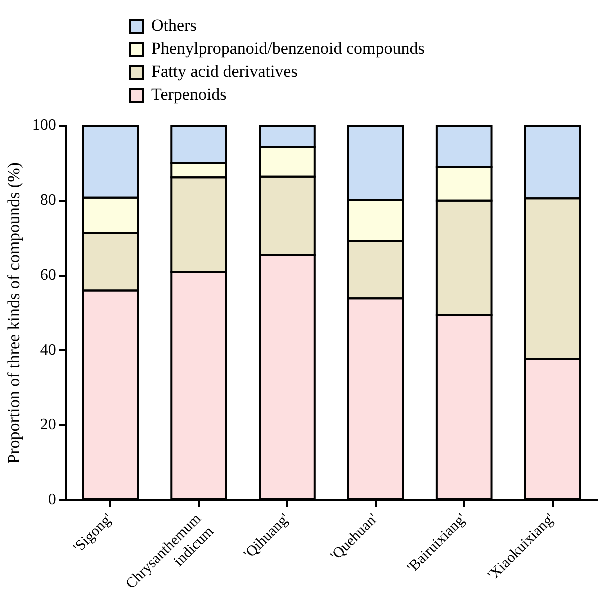 The height and width of the screenshot is (609, 605). Describe the element at coordinates (44, 125) in the screenshot. I see `y-tick-label: 100` at that location.